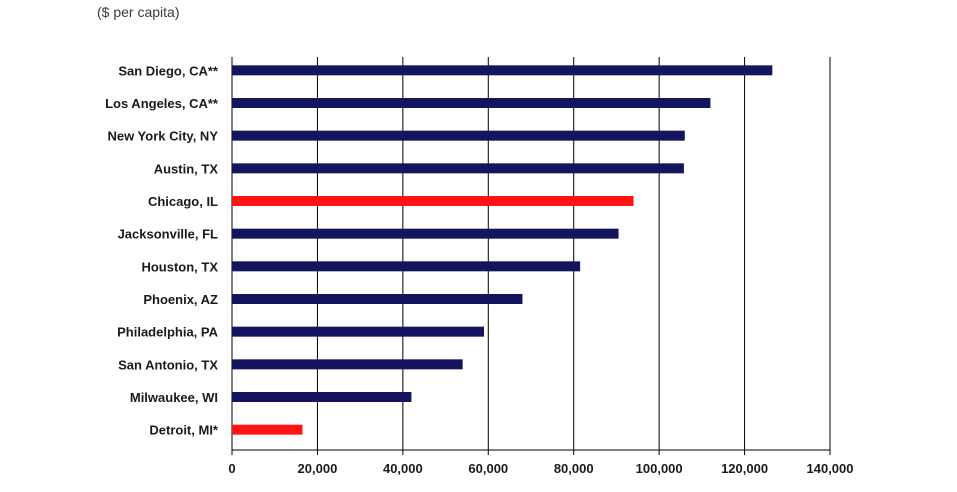 This screenshot has height=492, width=957. Describe the element at coordinates (830, 468) in the screenshot. I see `x-tick-label: 140,000` at that location.